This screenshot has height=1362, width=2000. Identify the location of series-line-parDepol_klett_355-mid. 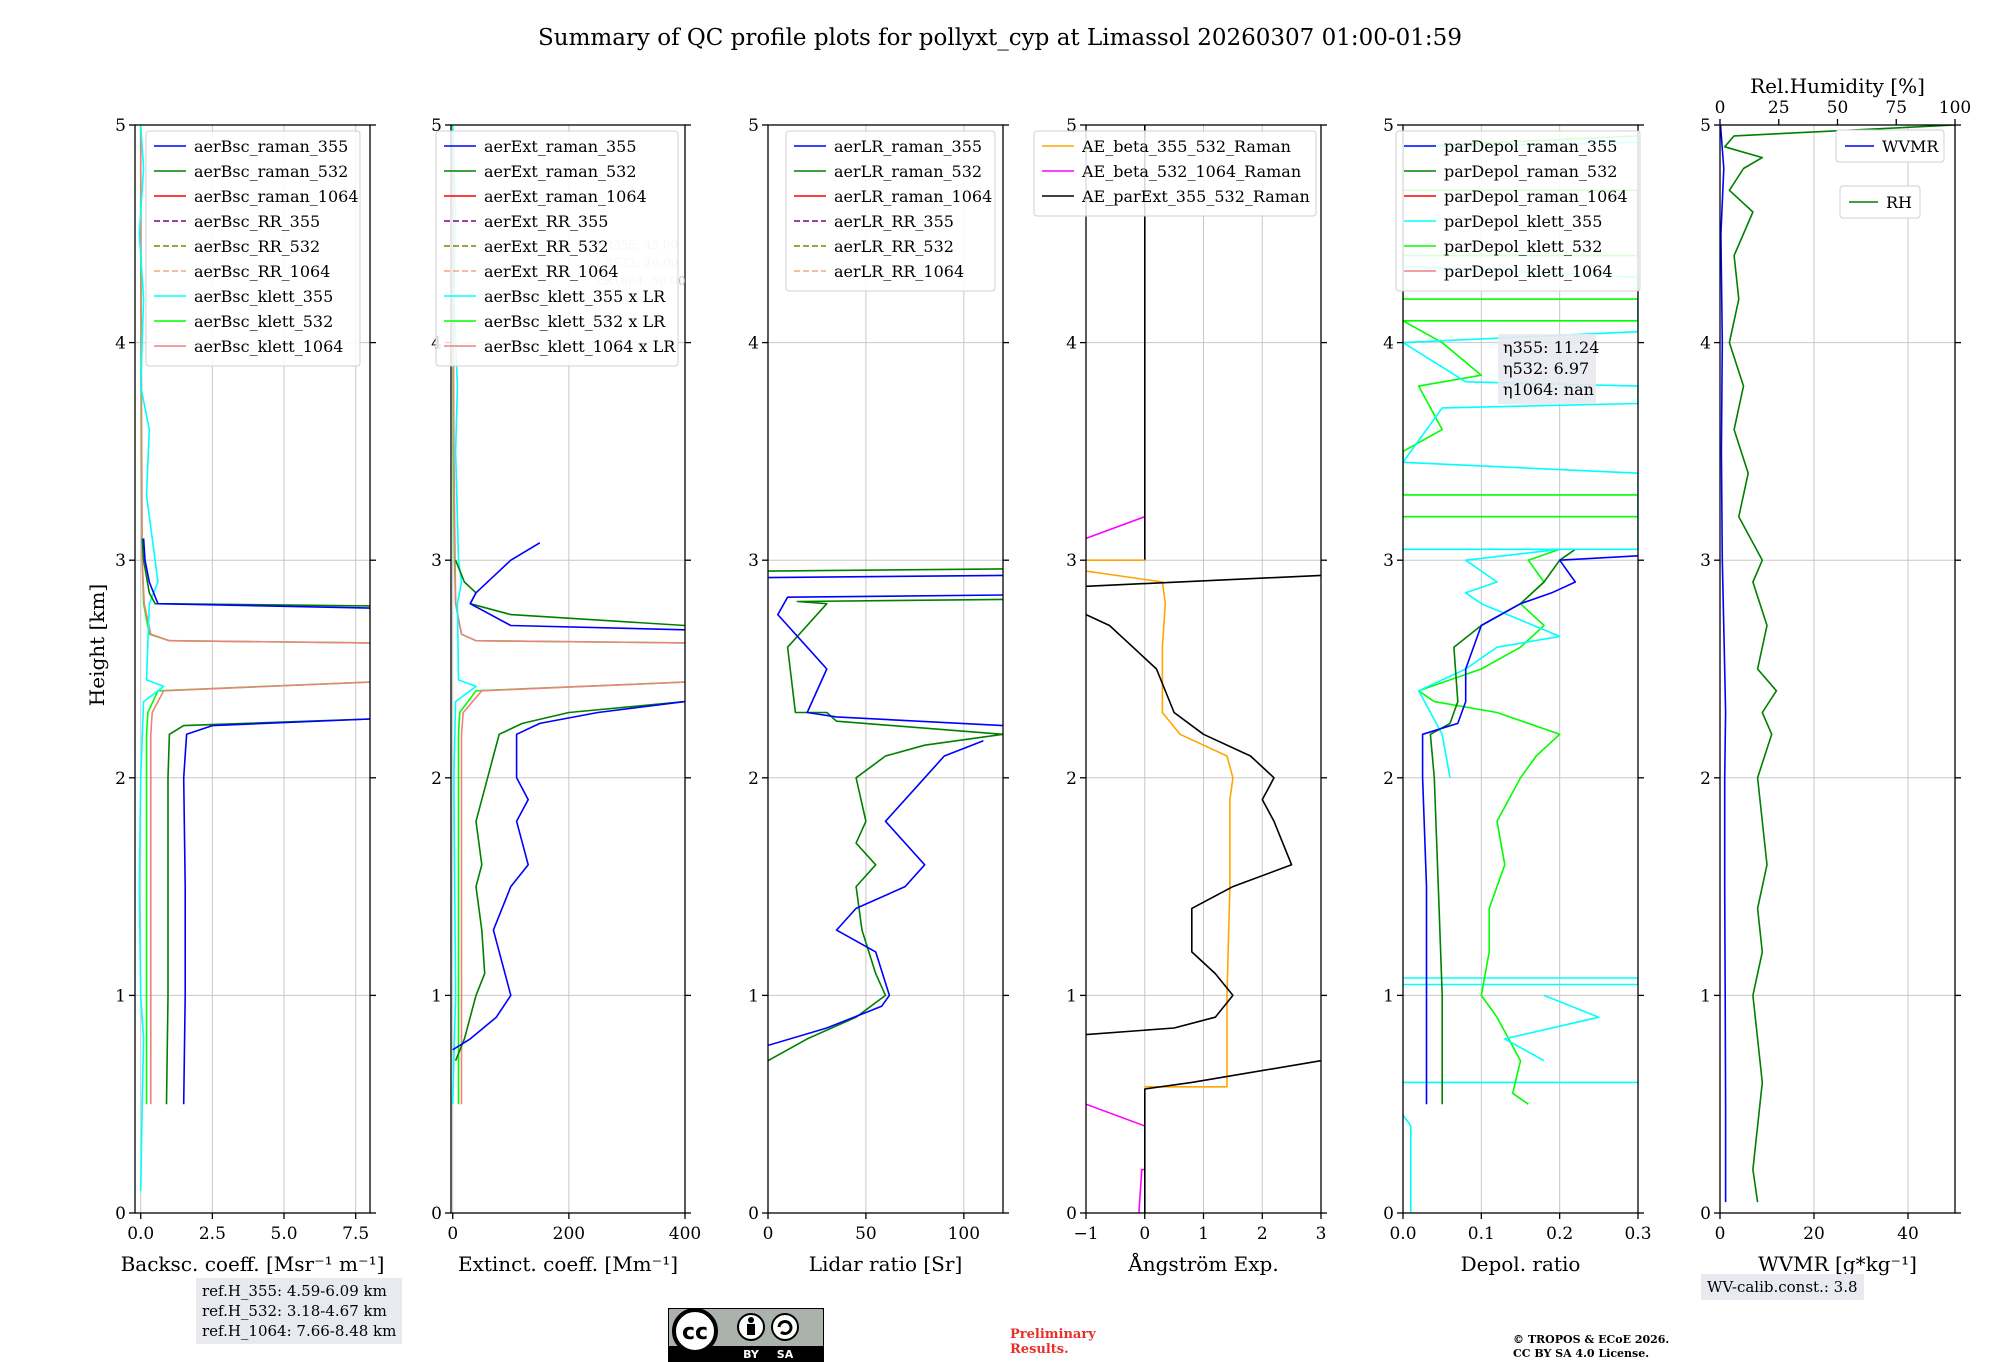
(1552, 1028).